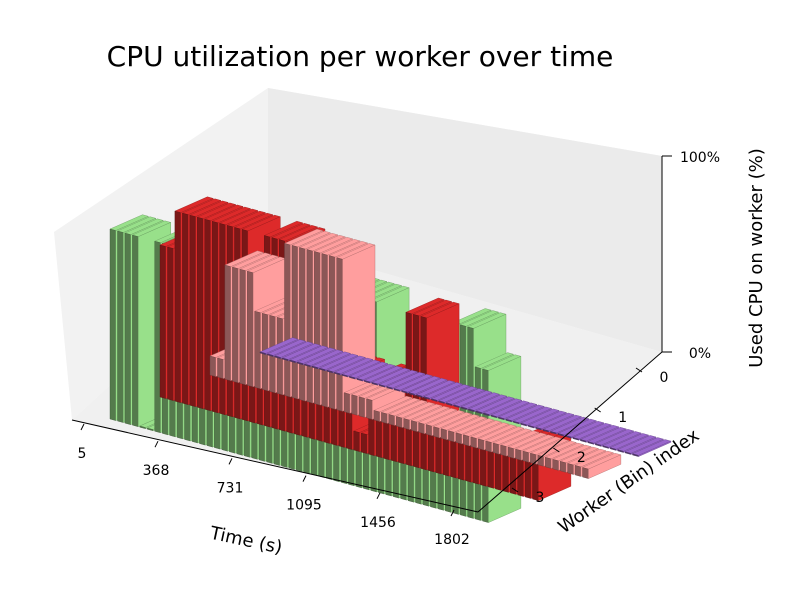 This screenshot has height=600, width=800. What do you see at coordinates (378, 523) in the screenshot?
I see `x-tick-label: 1456` at bounding box center [378, 523].